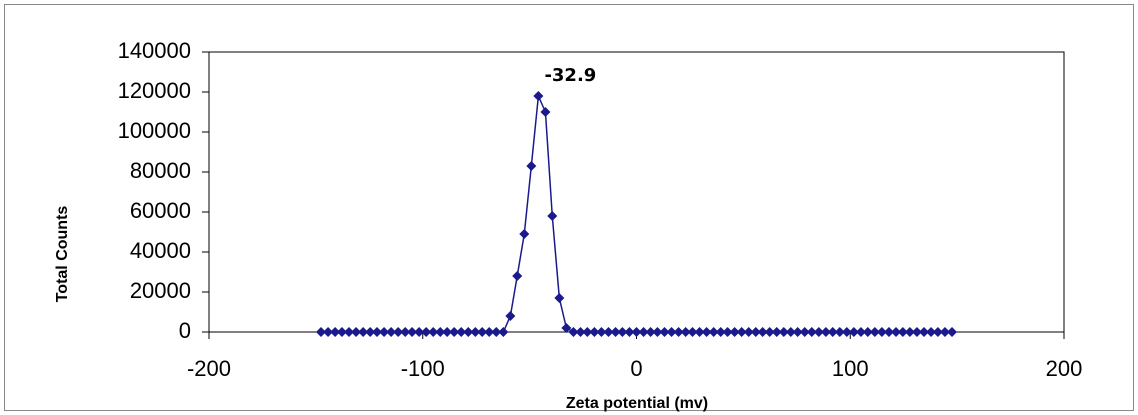  What do you see at coordinates (160, 290) in the screenshot?
I see `y-tick-label: 20000` at bounding box center [160, 290].